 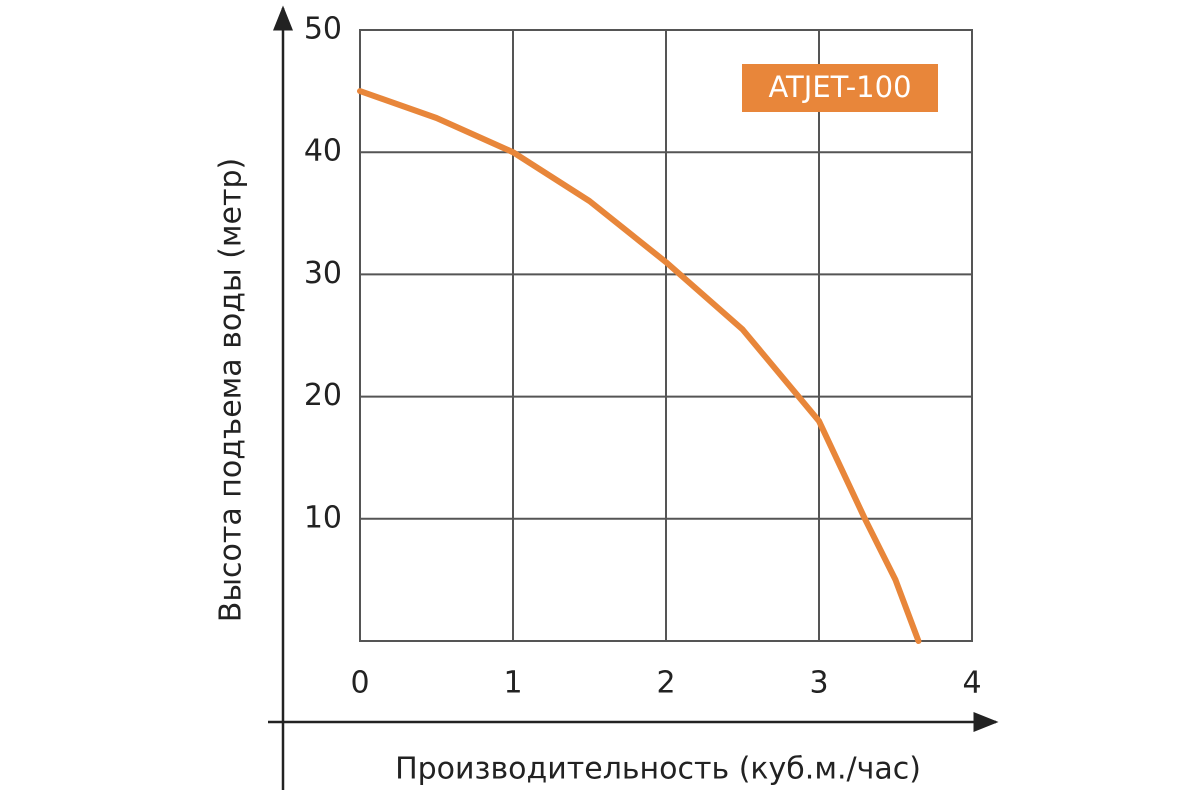 I want to click on y-tick-label: 30, so click(x=323, y=273).